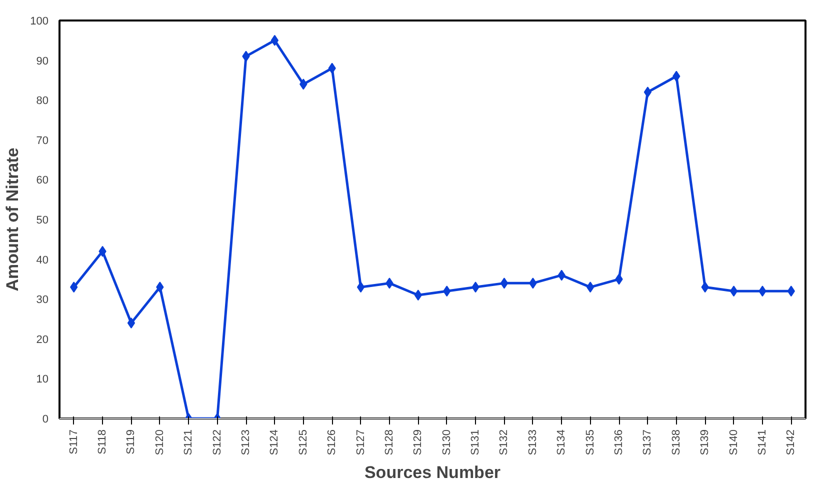  Describe the element at coordinates (42, 180) in the screenshot. I see `y-tick-label: 60` at that location.